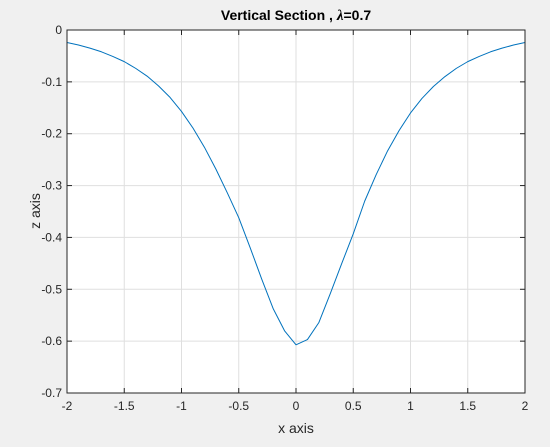 The image size is (550, 447). Describe the element at coordinates (51, 237) in the screenshot. I see `y-tick-label: -0.4` at that location.